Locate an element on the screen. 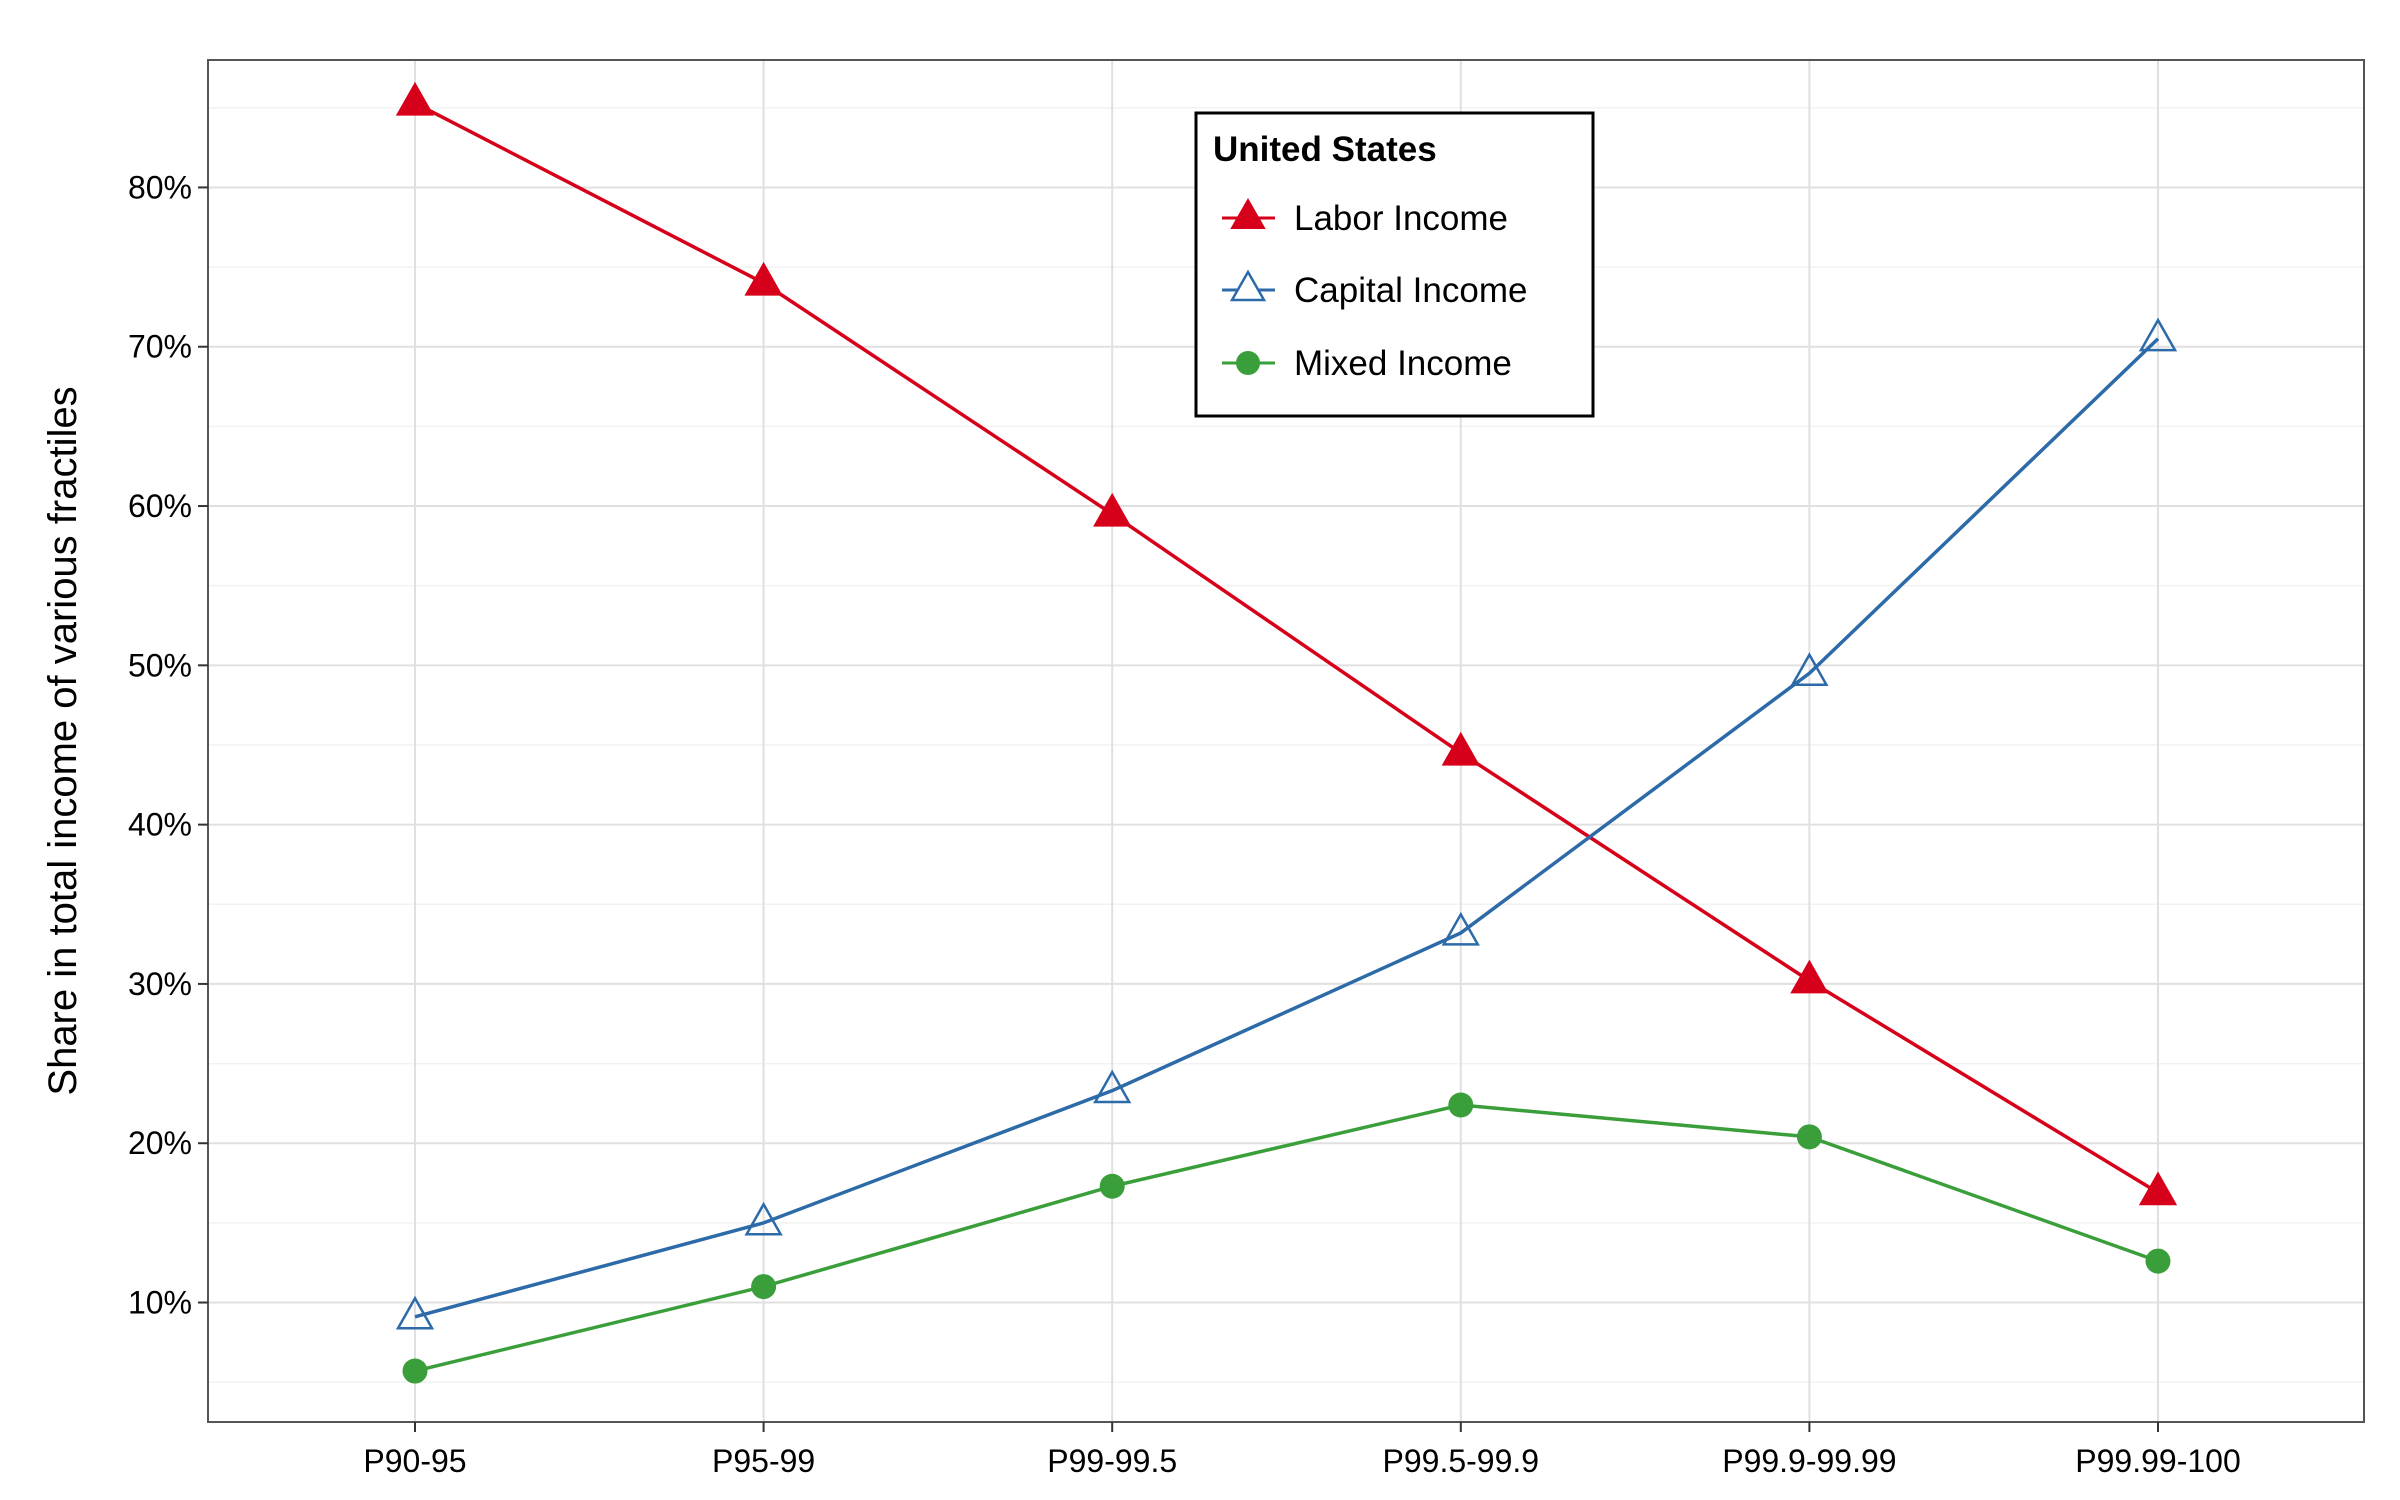 The height and width of the screenshot is (1500, 2400). y-tick-label: 10% is located at coordinates (160, 1303).